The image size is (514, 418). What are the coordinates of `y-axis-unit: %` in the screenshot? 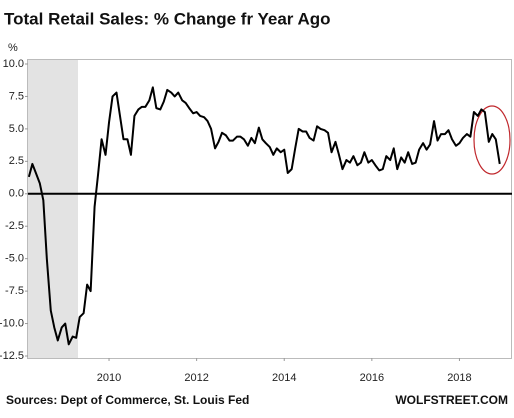 It's located at (13, 48).